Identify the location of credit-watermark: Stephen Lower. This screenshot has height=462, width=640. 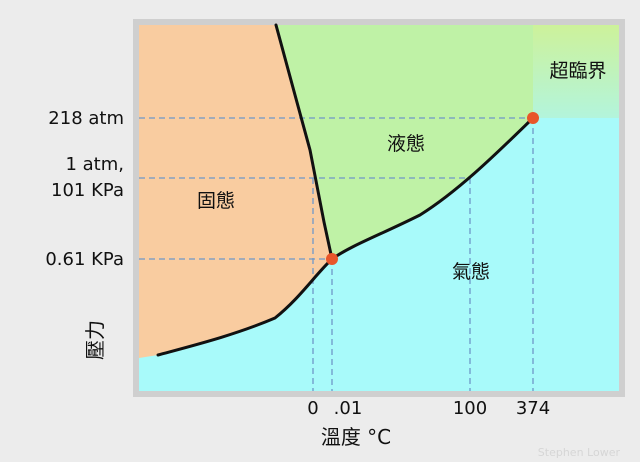
(579, 452).